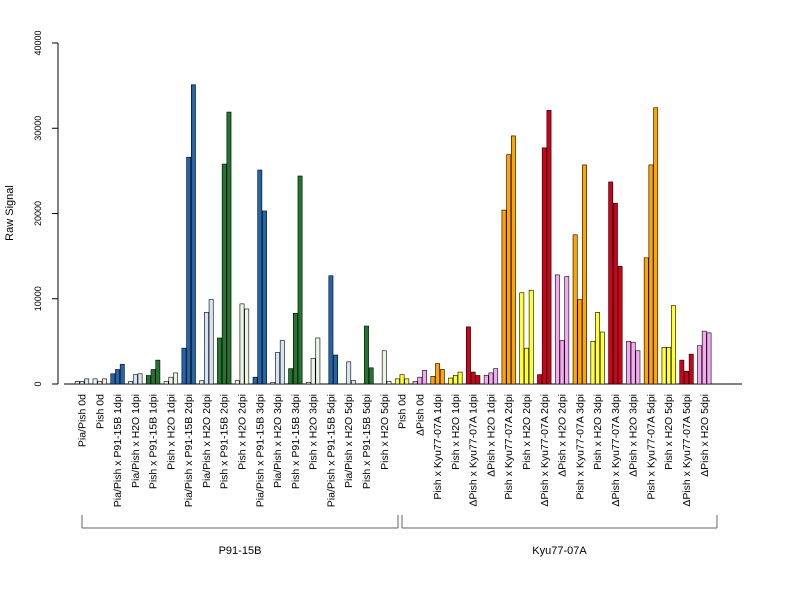  Describe the element at coordinates (634, 435) in the screenshot. I see `x-tick-label: ΔPish x H2O 3dpi` at that location.